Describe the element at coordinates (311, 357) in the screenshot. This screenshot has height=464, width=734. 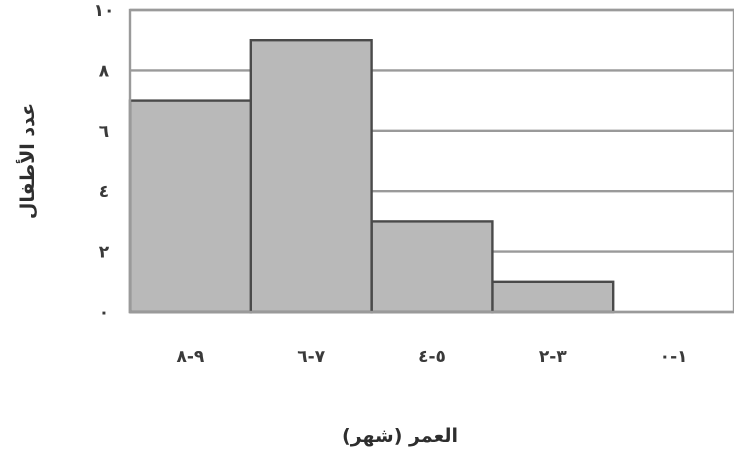
I see `x-tick-label: ٧-٦` at that location.